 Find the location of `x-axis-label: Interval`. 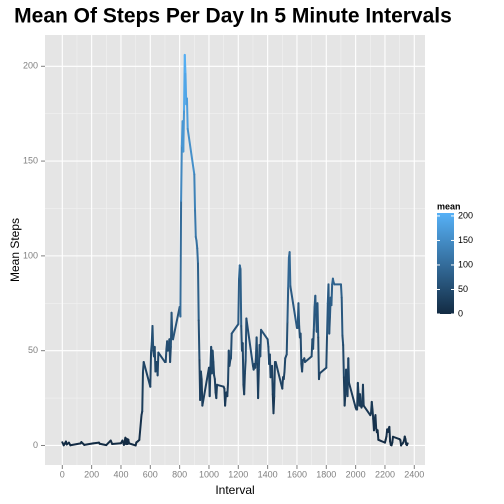

x-axis-label: Interval is located at coordinates (234, 490).